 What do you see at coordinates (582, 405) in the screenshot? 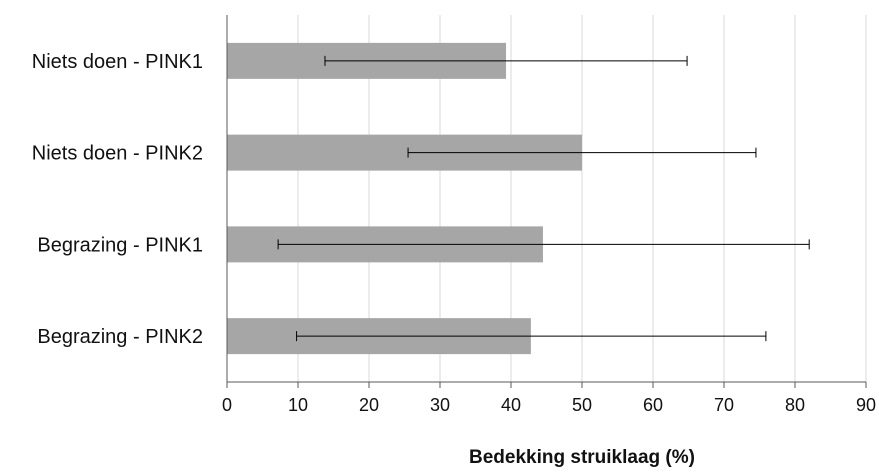
I see `x-tick-label: 50` at bounding box center [582, 405].